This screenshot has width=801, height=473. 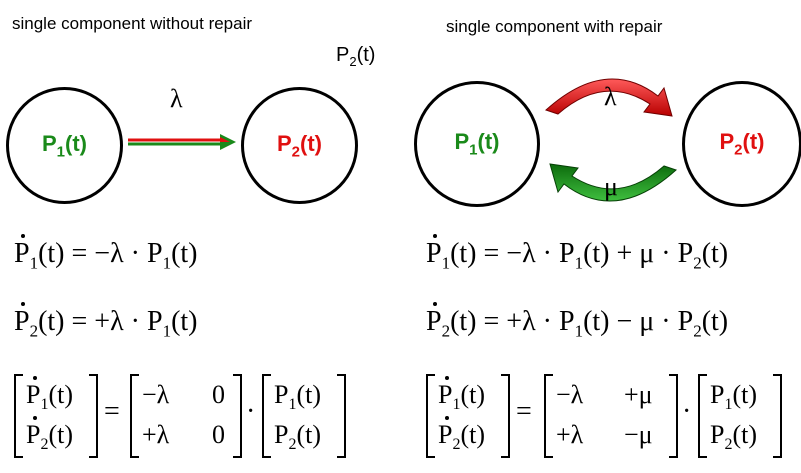 What do you see at coordinates (468, 416) in the screenshot?
I see `right-state-vector-derivative: P1(t) P2(t)` at bounding box center [468, 416].